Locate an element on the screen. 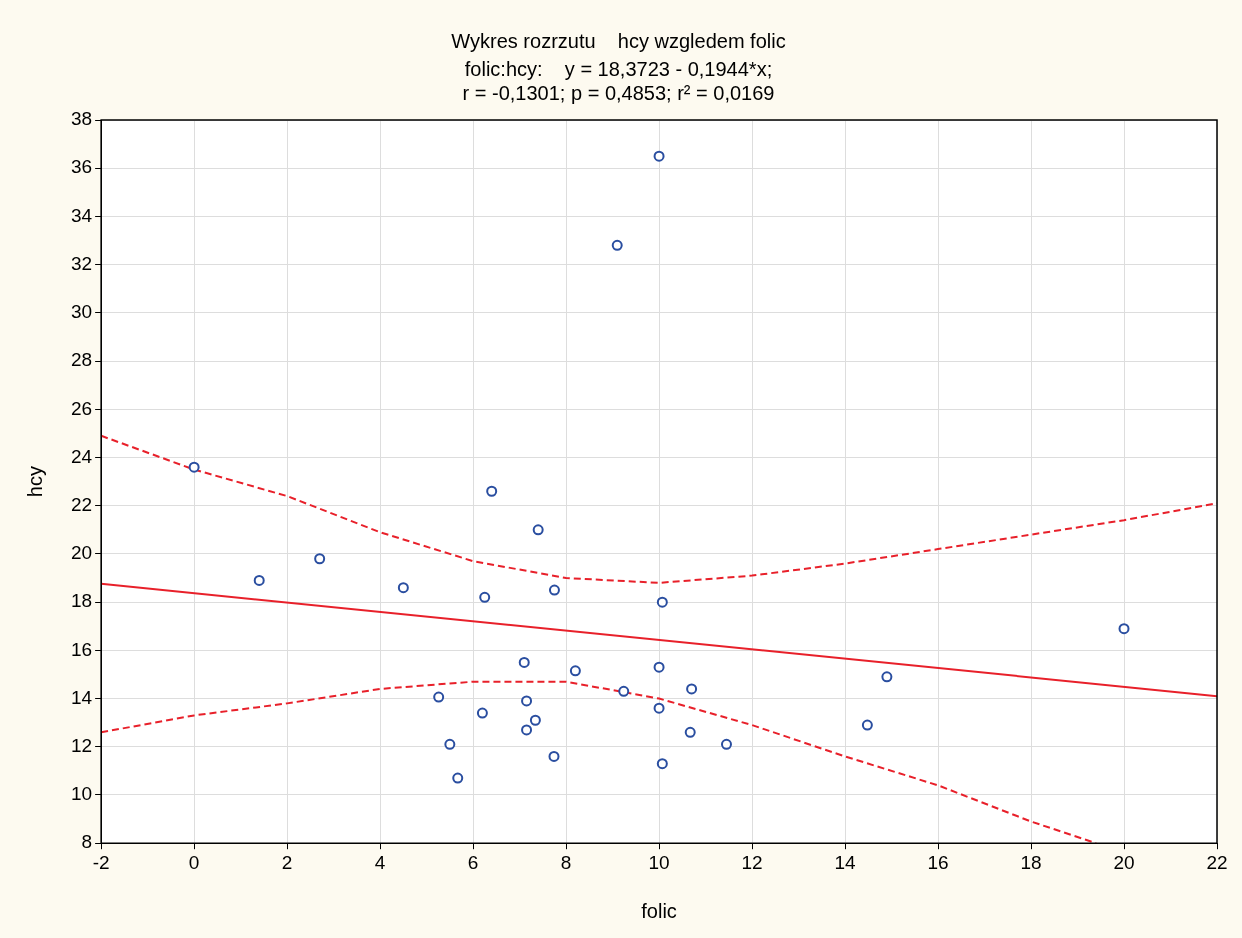  x-tick-label: -2 is located at coordinates (101, 862).